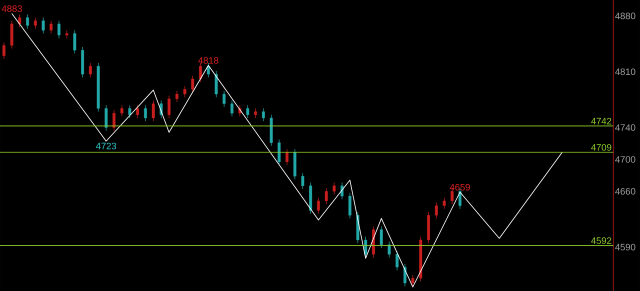 This screenshot has width=640, height=291. What do you see at coordinates (625, 159) in the screenshot?
I see `y-tick-label: 4700` at bounding box center [625, 159].